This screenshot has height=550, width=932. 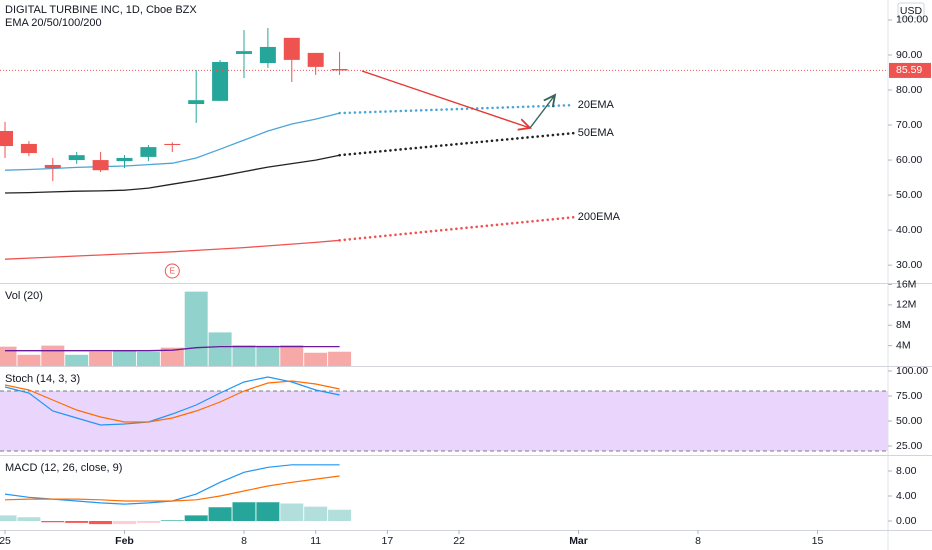 I want to click on x-tick-label: 17, so click(x=388, y=541).